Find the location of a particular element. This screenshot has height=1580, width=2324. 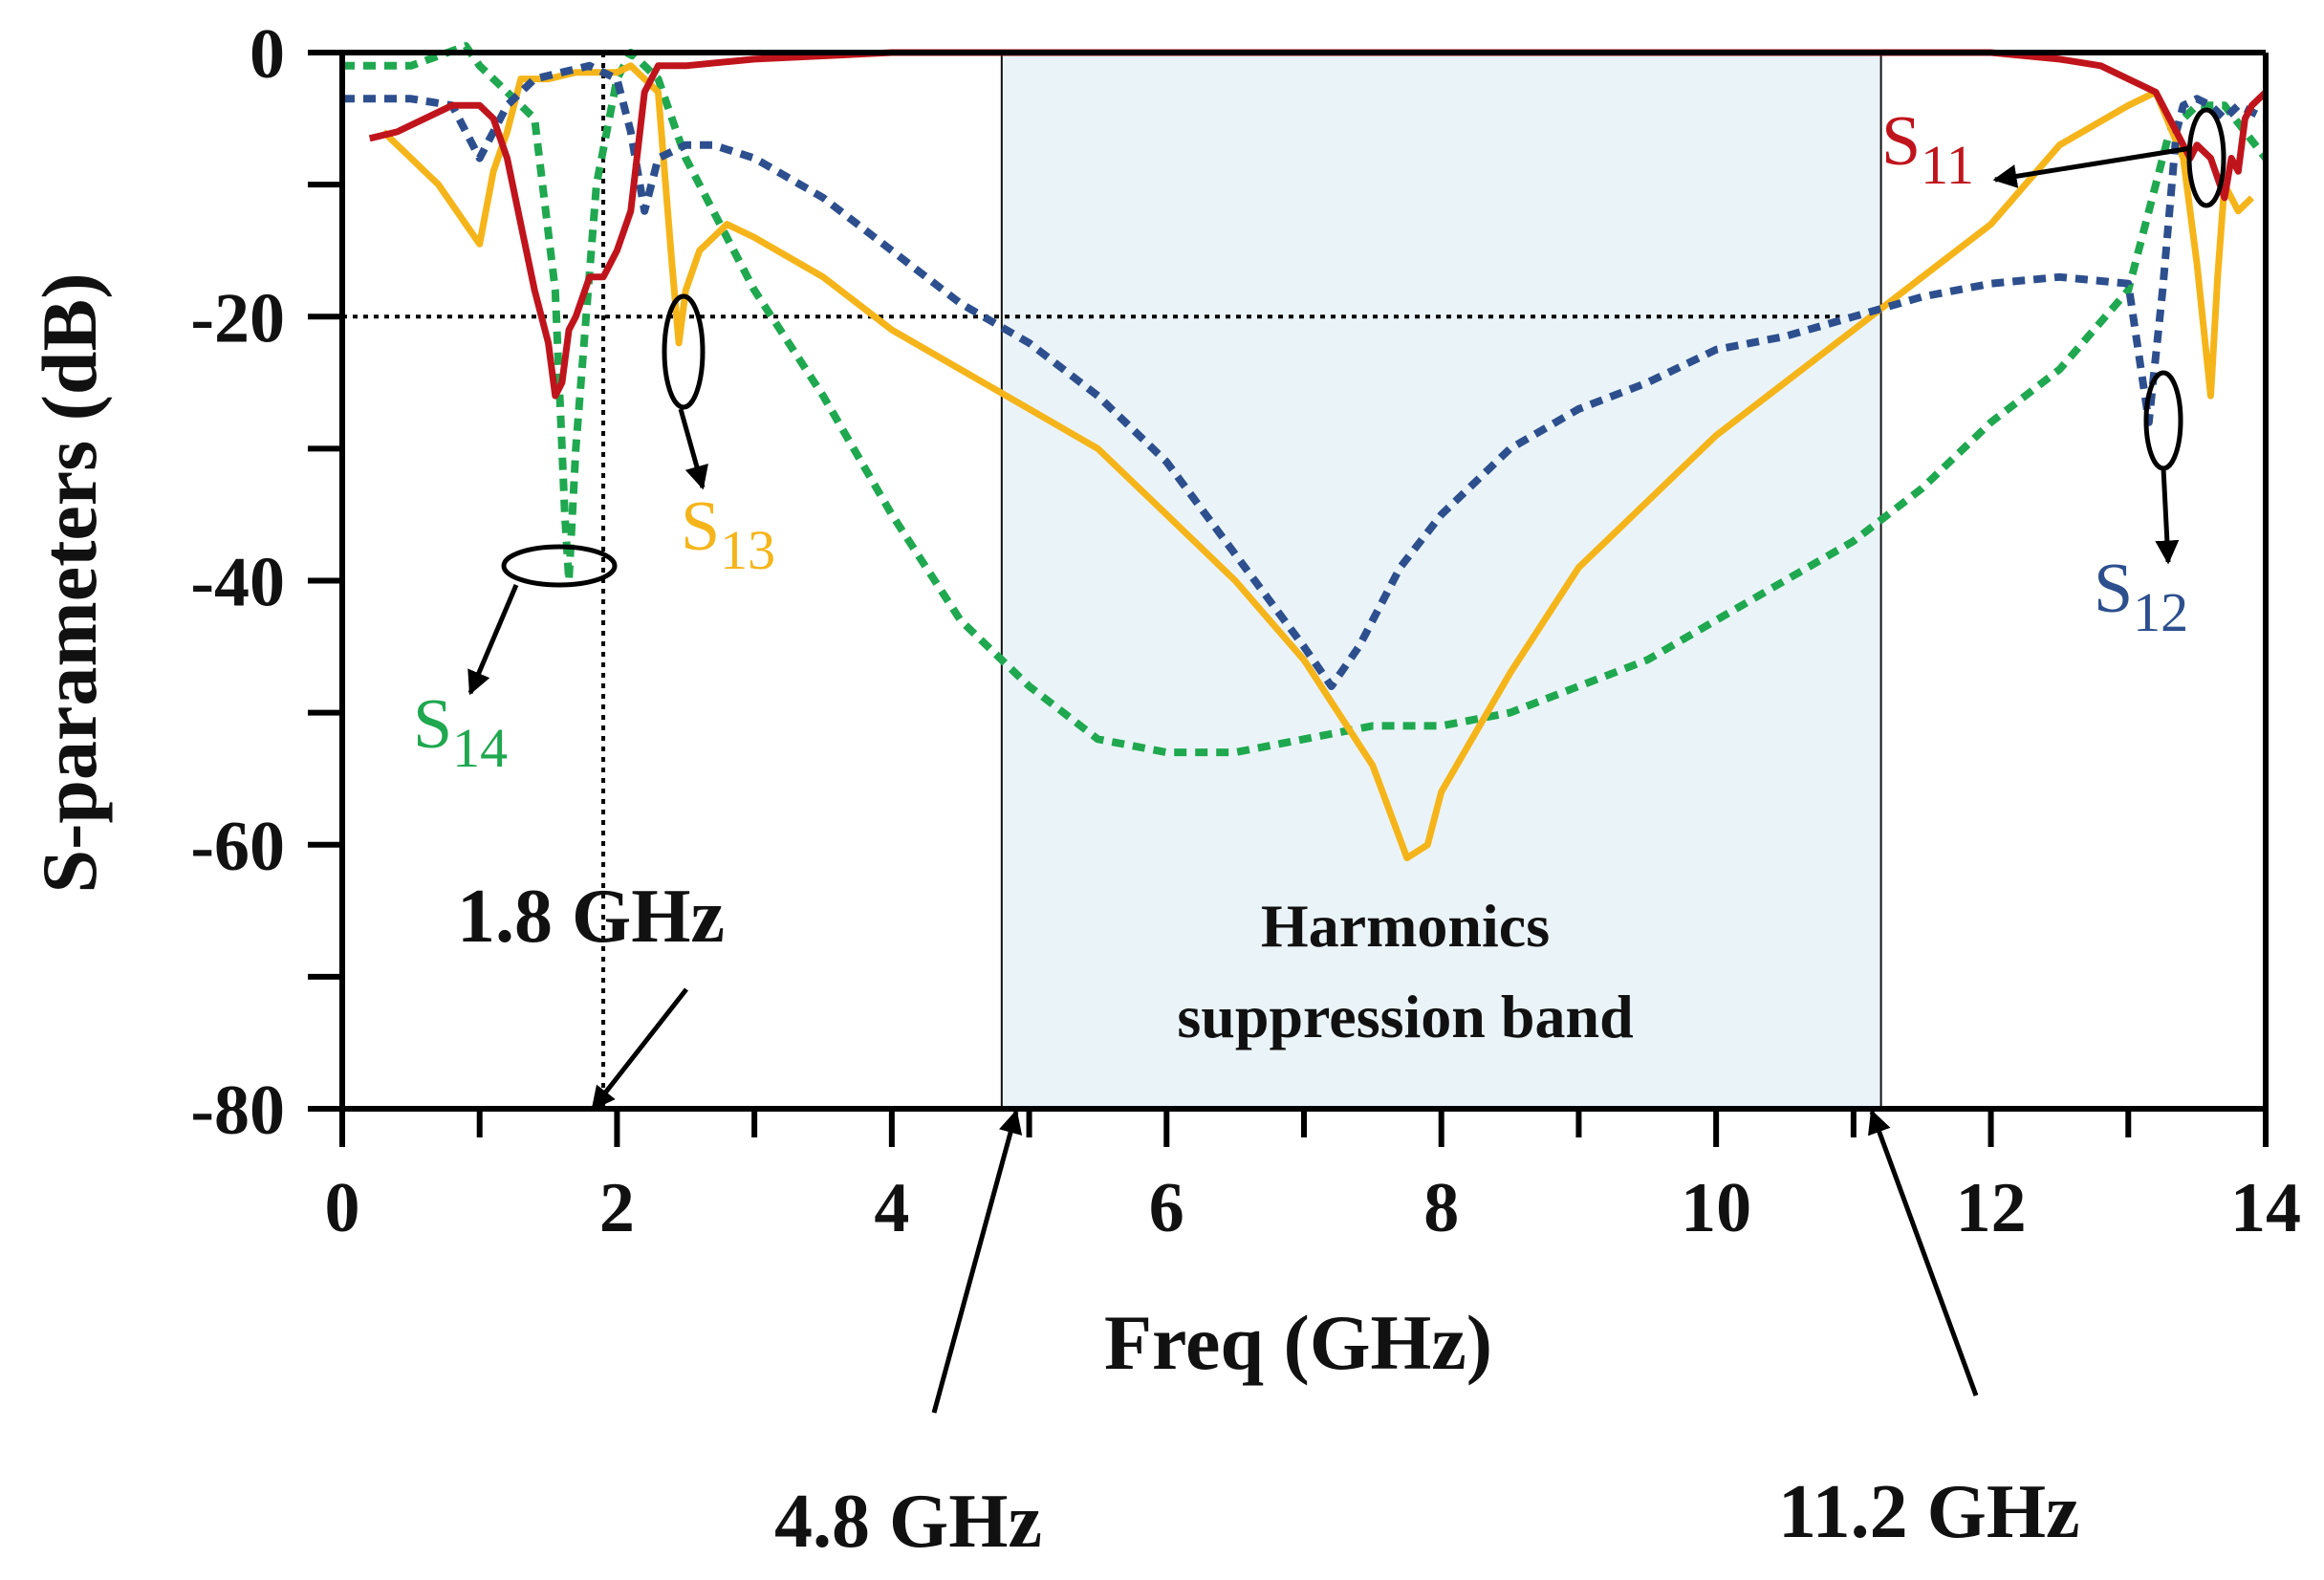

s13-callout-ellipse is located at coordinates (684, 351).